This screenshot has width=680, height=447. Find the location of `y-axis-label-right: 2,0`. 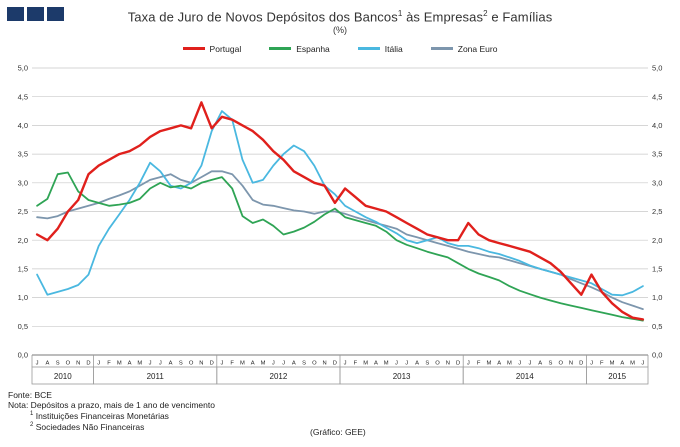

y-axis-label-right: 2,0 is located at coordinates (657, 240).